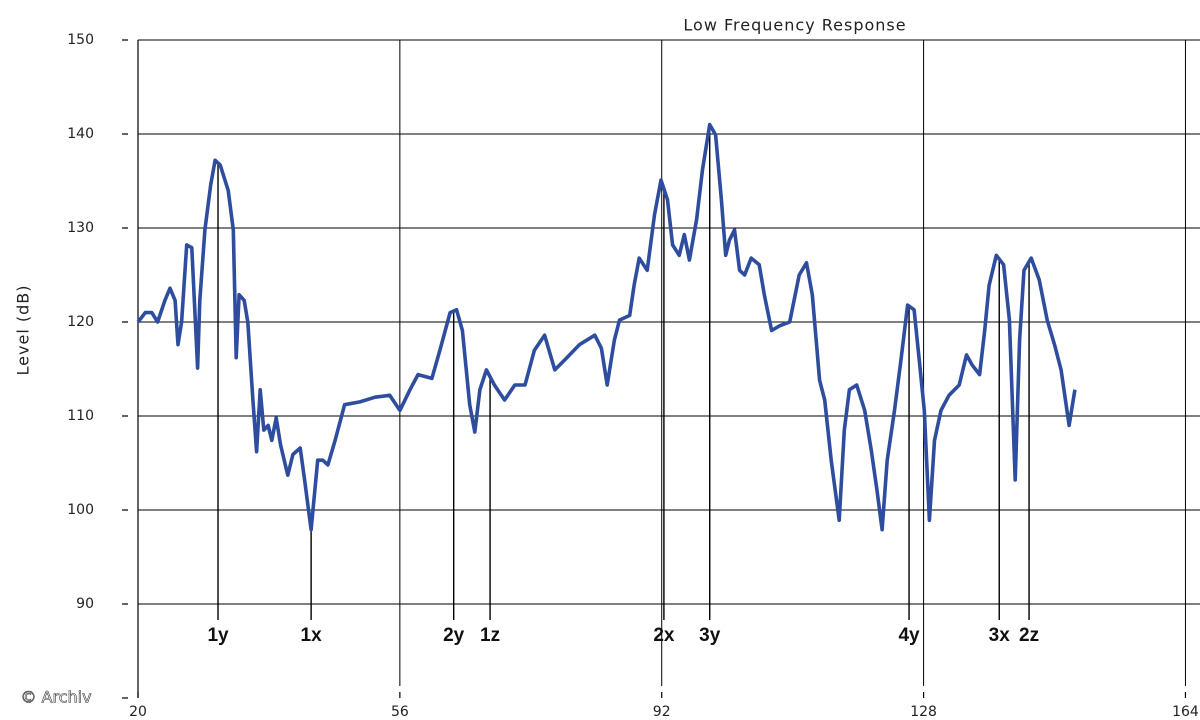  Describe the element at coordinates (80, 510) in the screenshot. I see `y-tick-label: 100` at that location.